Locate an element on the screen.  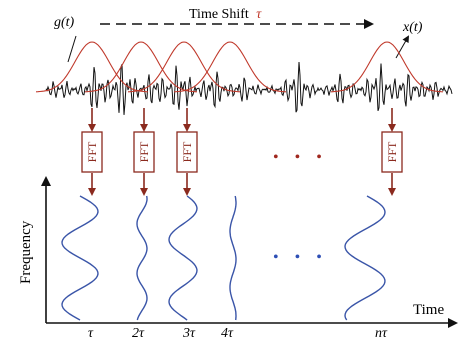
time-shift-annotation: Time Shift τ is located at coordinates (237, 17).